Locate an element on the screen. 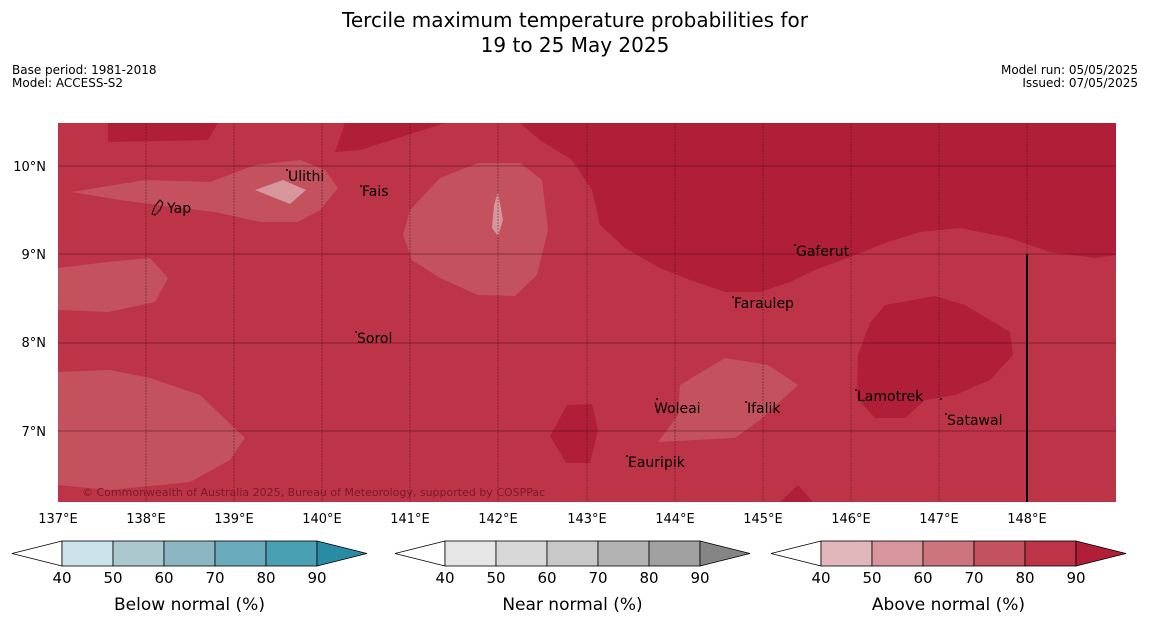 This screenshot has height=644, width=1150. region-above-80-90-nw is located at coordinates (163, 132).